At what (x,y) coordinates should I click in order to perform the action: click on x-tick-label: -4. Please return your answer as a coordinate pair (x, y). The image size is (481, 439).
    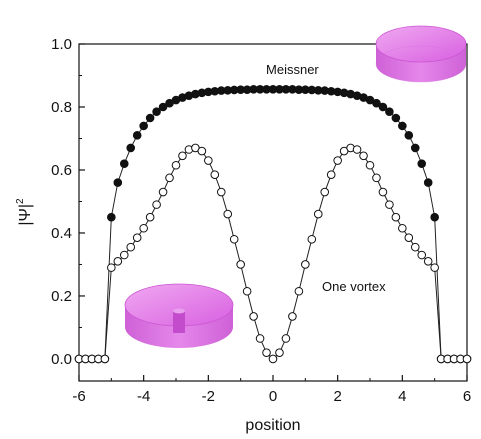
    Looking at the image, I should click on (143, 396).